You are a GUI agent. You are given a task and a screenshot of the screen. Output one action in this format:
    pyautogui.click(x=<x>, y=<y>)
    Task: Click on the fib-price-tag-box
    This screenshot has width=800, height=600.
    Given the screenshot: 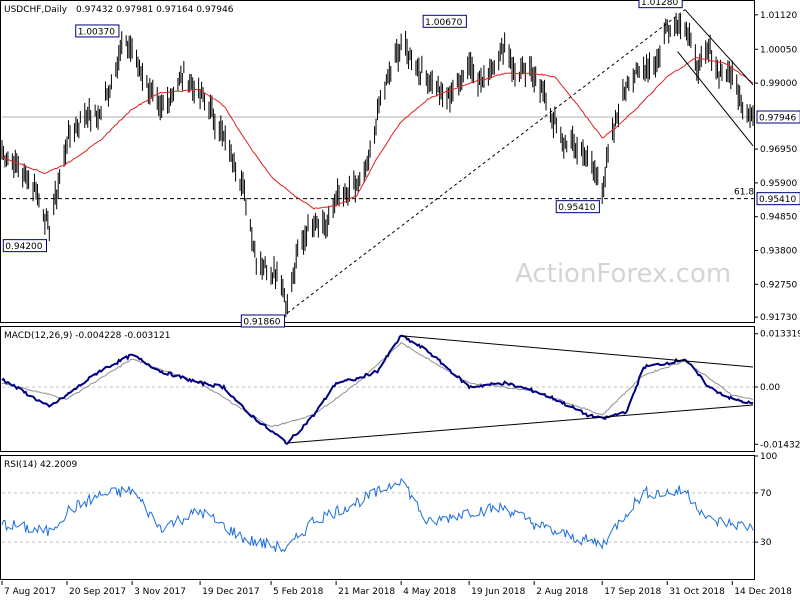 What is the action you would take?
    pyautogui.click(x=778, y=199)
    